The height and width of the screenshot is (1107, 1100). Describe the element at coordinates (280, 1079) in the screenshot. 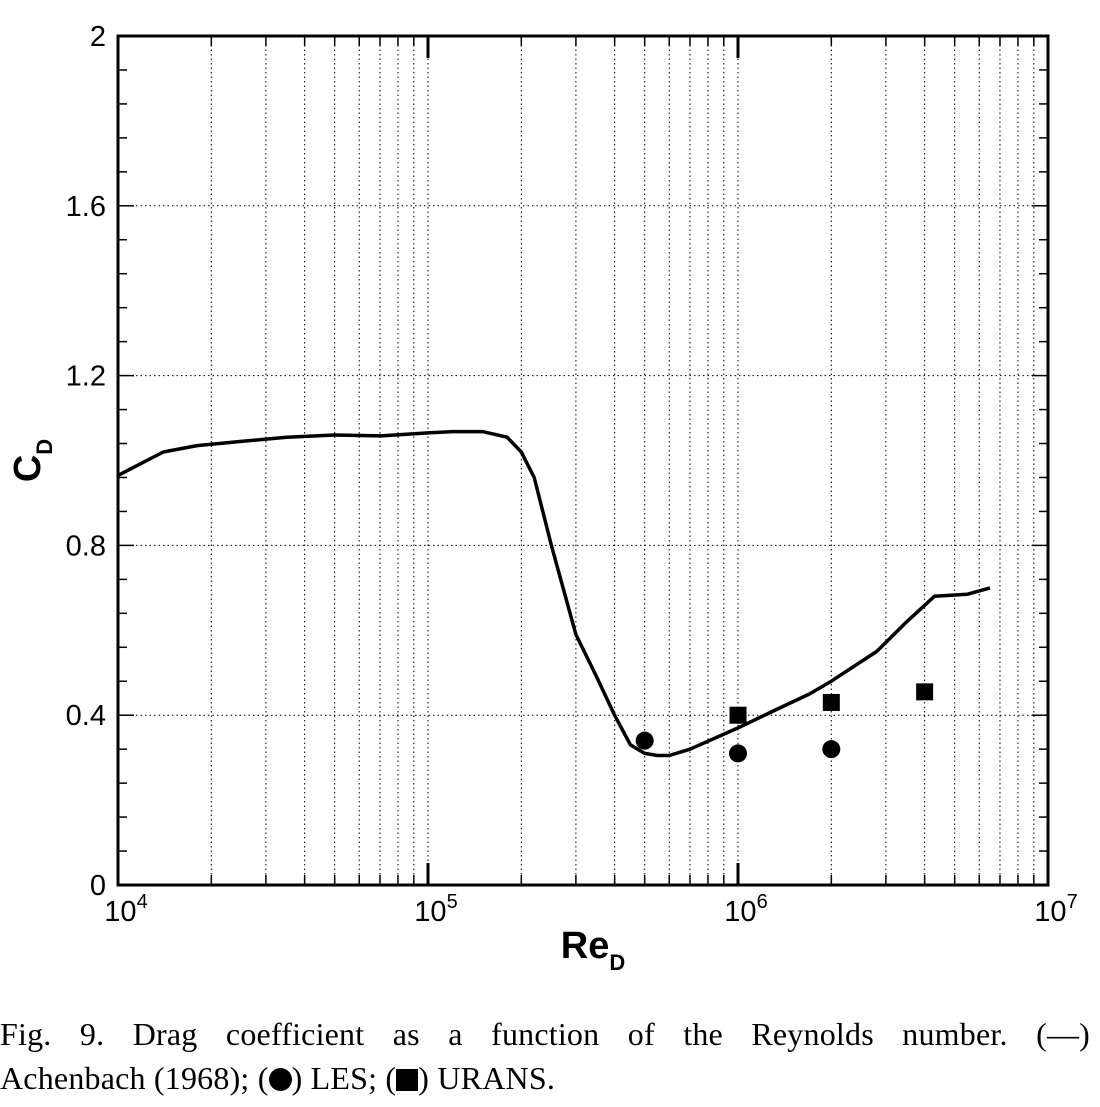

I see `filled-circle-icon` at that location.